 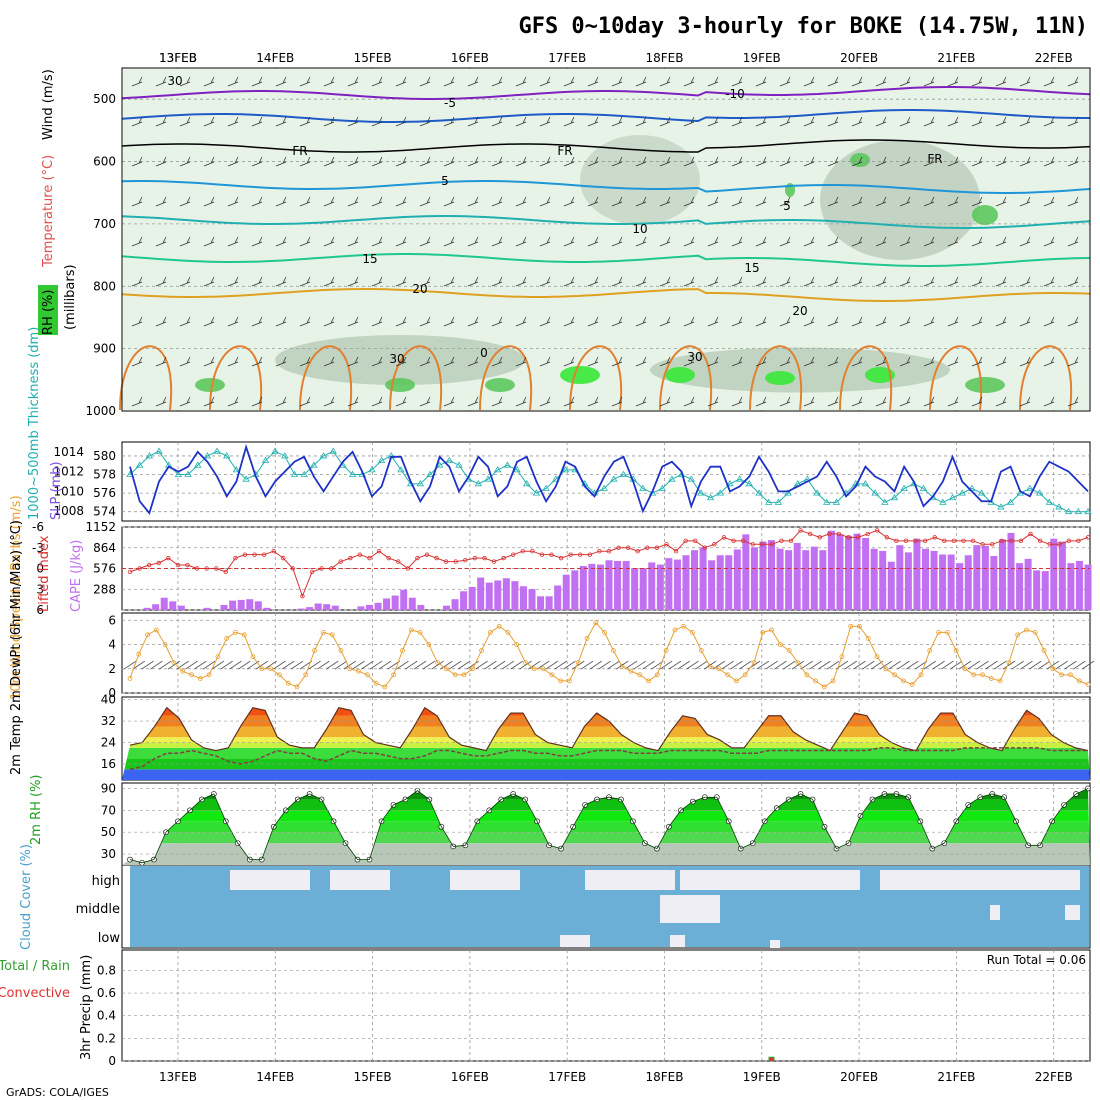 I want to click on pressure-tick: 700, so click(x=104, y=224).